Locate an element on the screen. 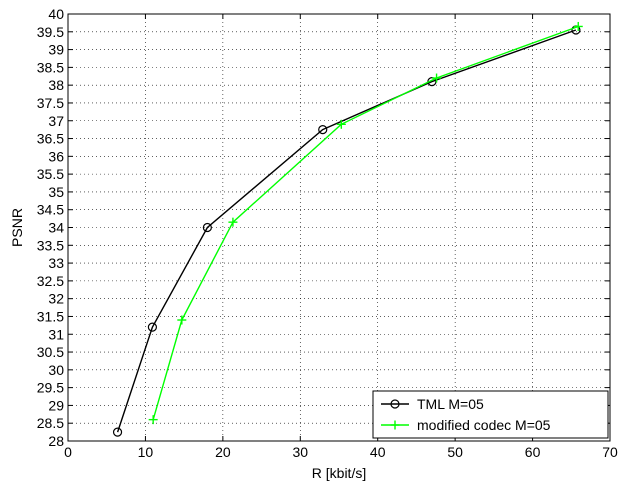 The height and width of the screenshot is (483, 622). y-tick-label: 35 is located at coordinates (56, 192).